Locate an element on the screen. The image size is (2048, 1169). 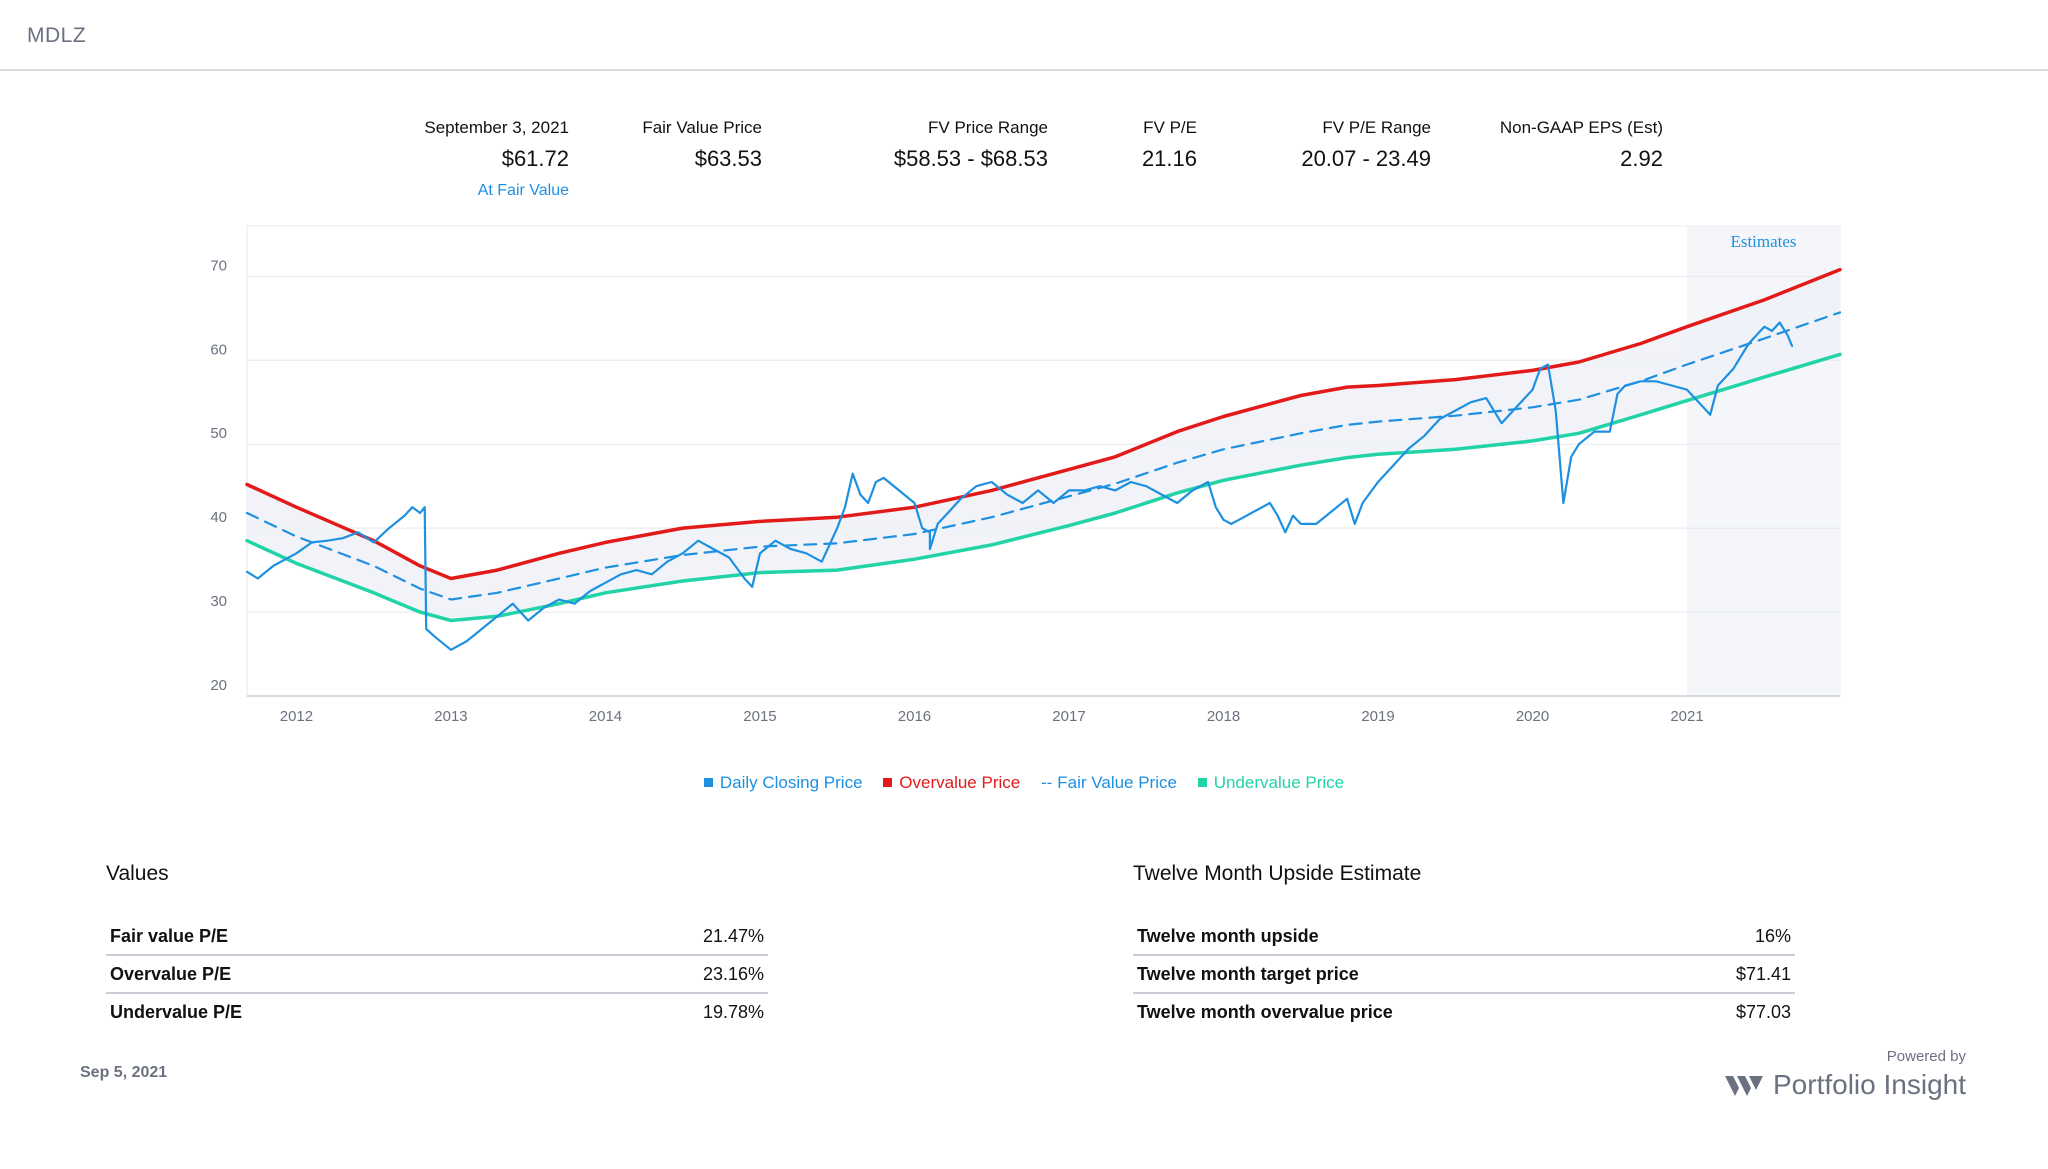
row-value: 21.47% is located at coordinates (658, 937).